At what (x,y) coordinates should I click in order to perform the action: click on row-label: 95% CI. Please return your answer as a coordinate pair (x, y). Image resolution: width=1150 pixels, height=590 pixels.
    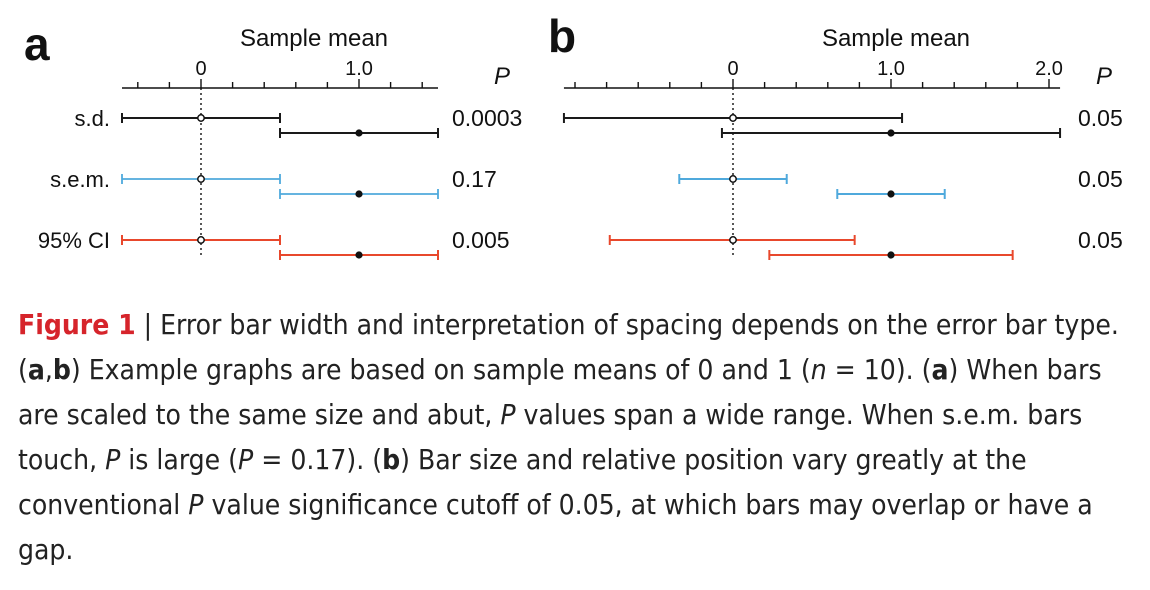
    Looking at the image, I should click on (74, 240).